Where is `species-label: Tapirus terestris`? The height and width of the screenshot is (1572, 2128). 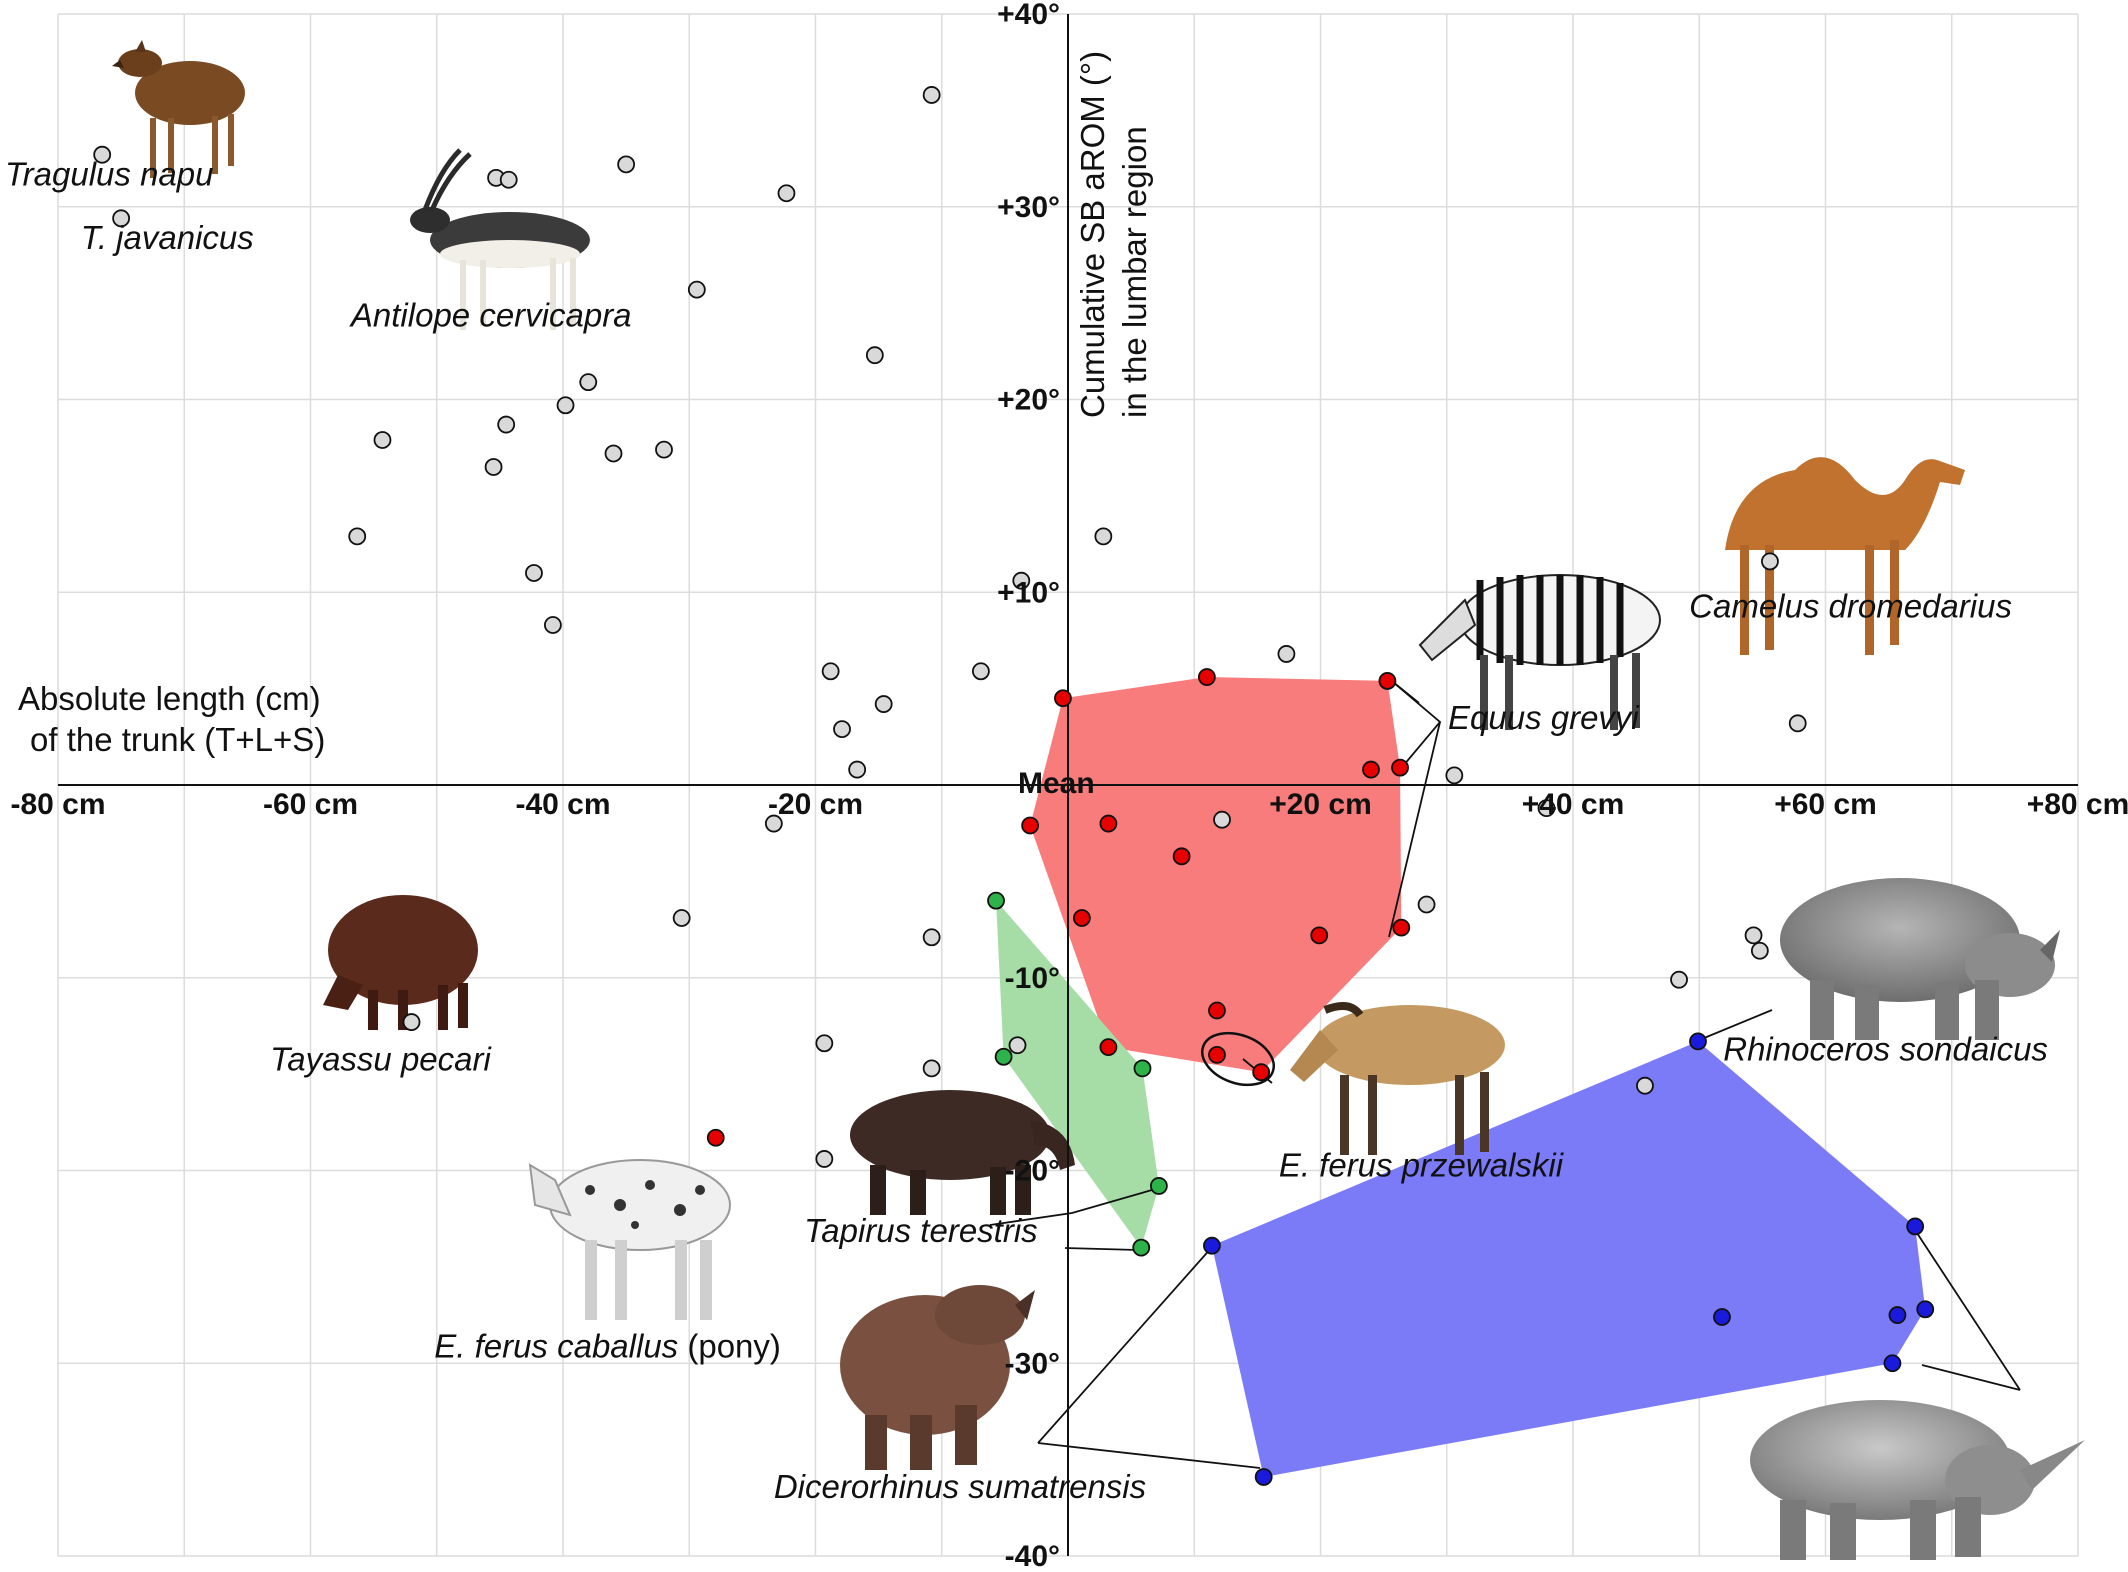 species-label: Tapirus terestris is located at coordinates (921, 1230).